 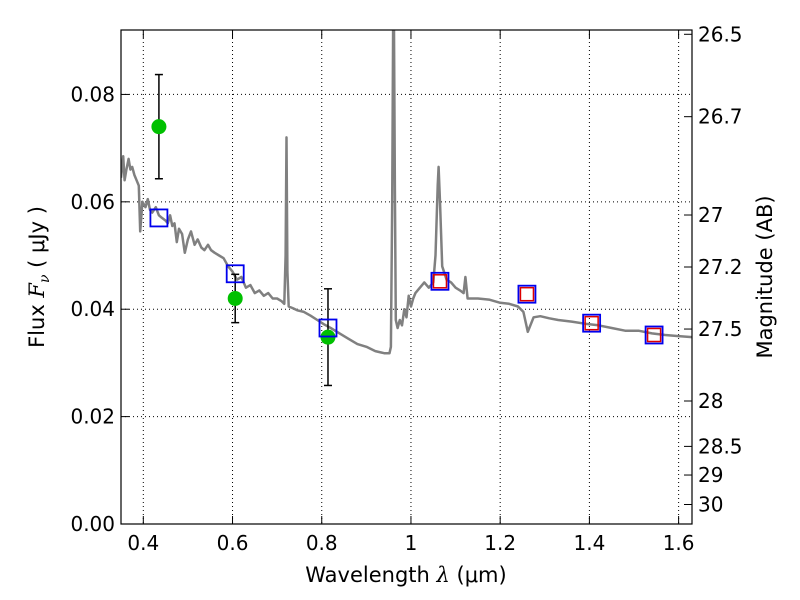 What do you see at coordinates (39, 277) in the screenshot?
I see `y-axis-label: Flux Fν ( μJy )` at bounding box center [39, 277].